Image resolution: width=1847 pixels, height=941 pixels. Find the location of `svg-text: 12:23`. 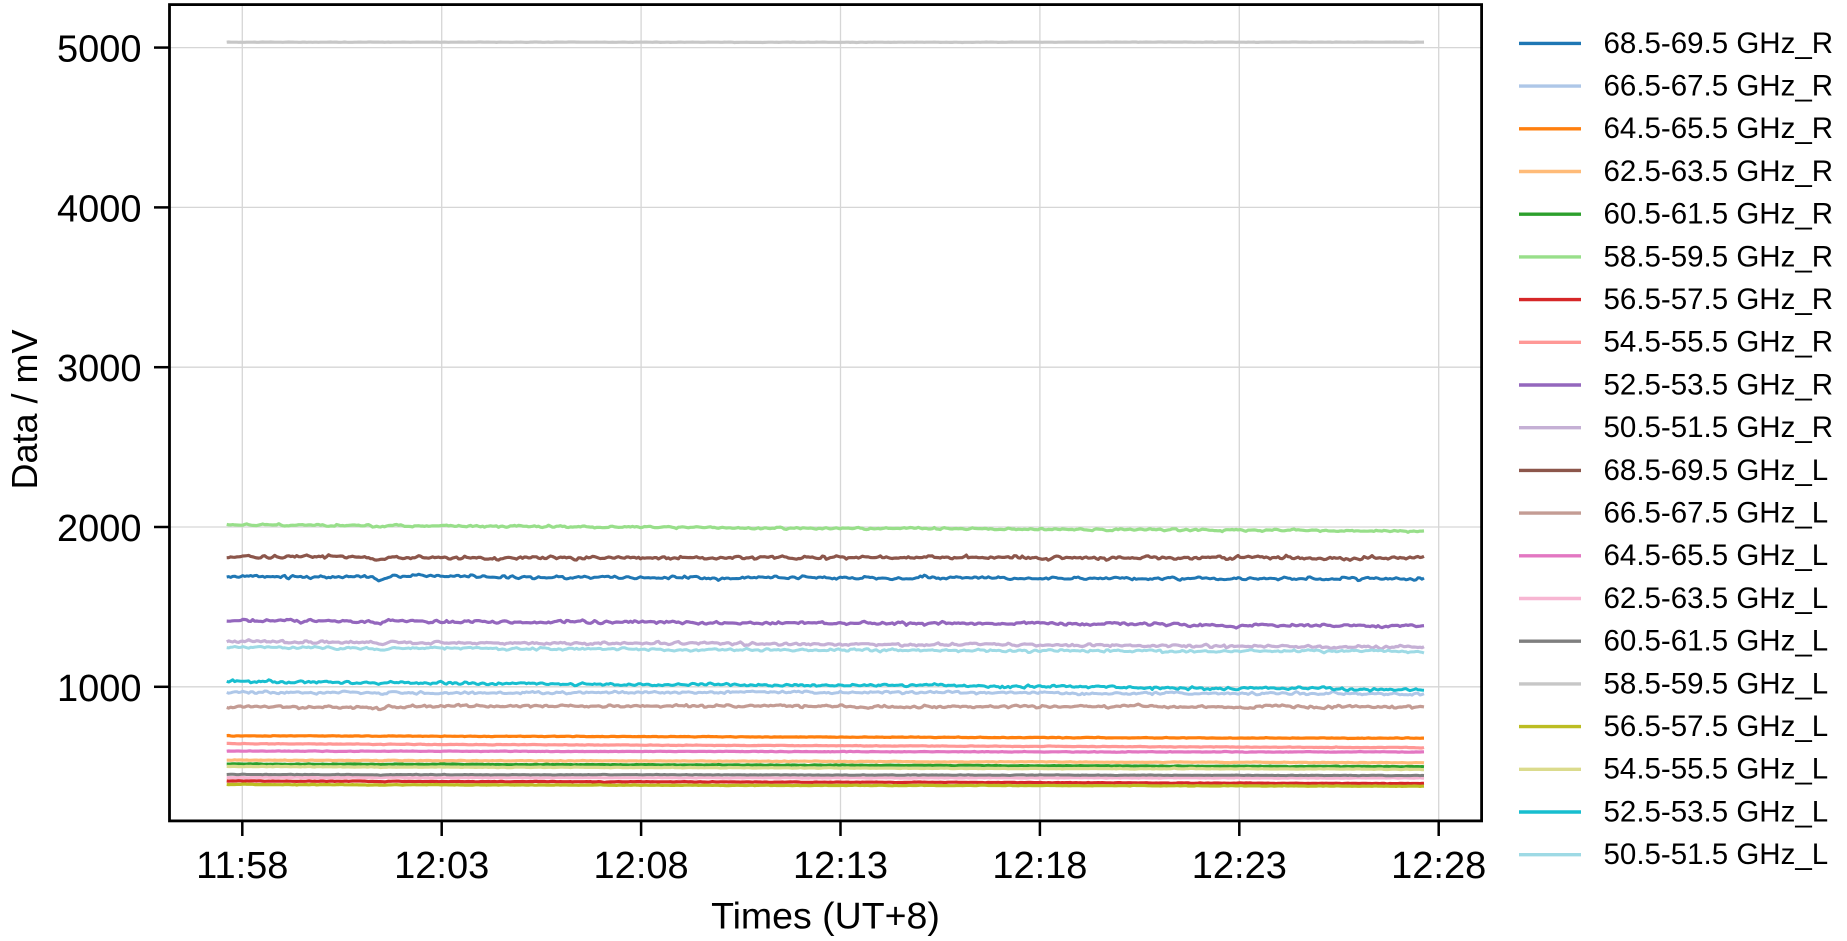

svg-text: 12:23 is located at coordinates (1239, 866).